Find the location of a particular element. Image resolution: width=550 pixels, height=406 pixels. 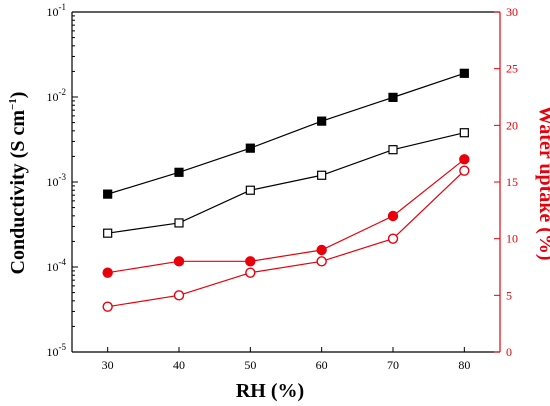

left-tick-exponent: -5 is located at coordinates (63, 347).